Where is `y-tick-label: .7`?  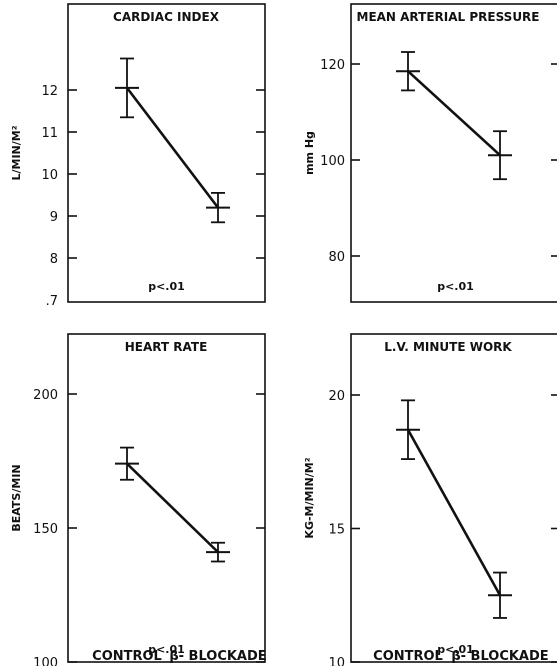
y-tick-label: .7 is located at coordinates (52, 301).